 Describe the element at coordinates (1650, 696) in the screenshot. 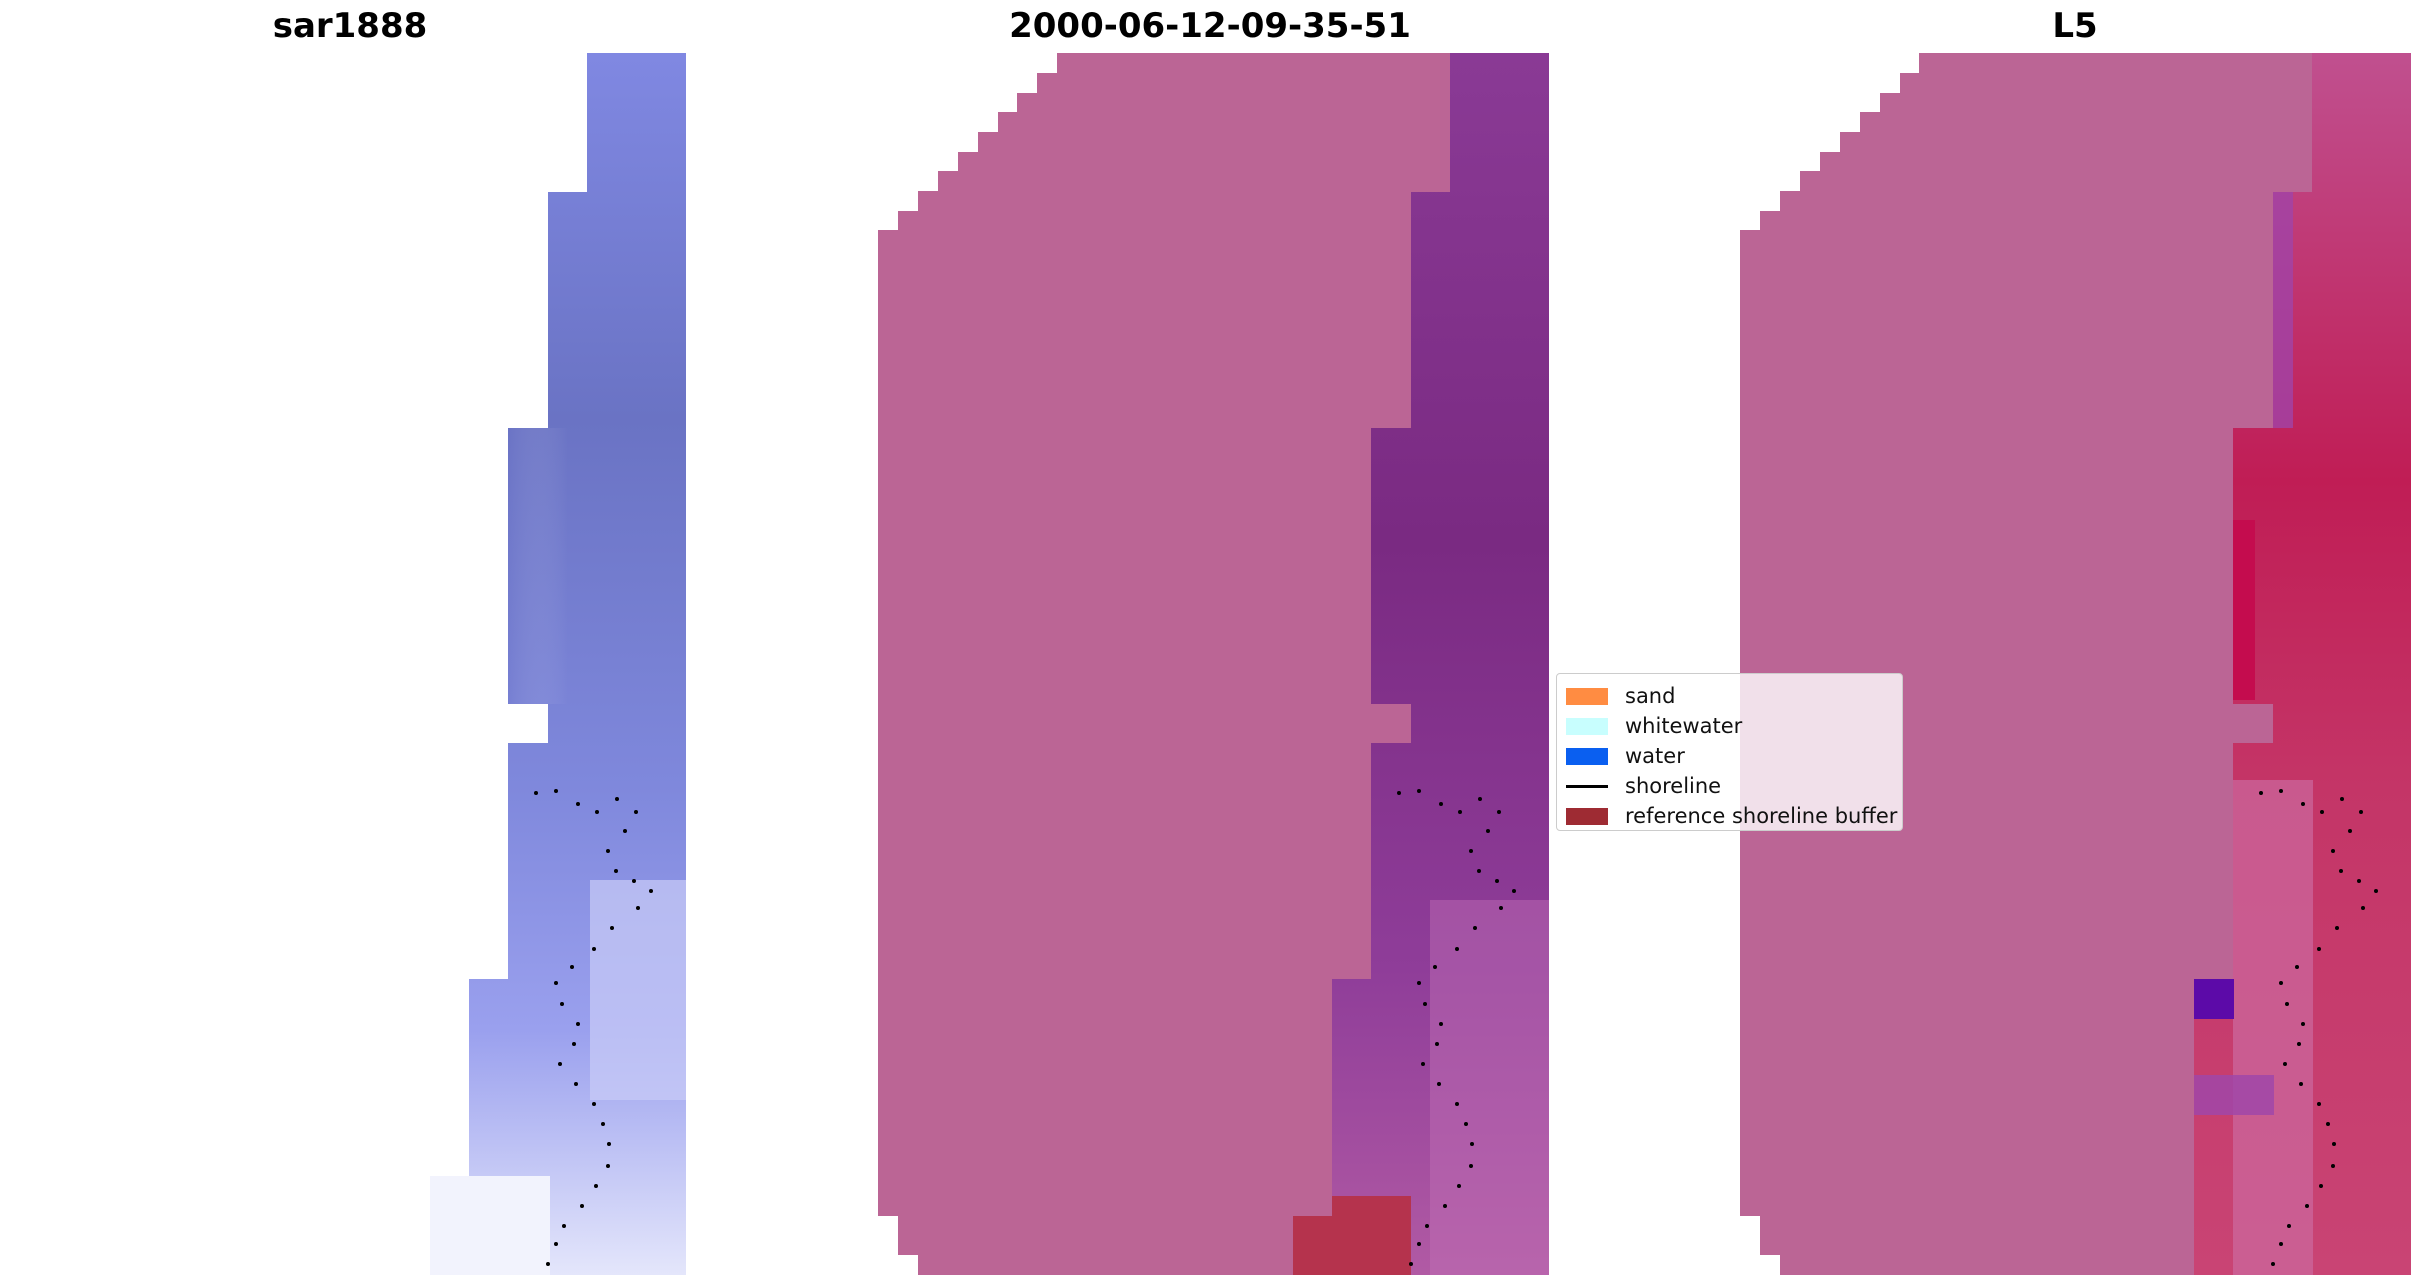

I see `legend-label: sand` at that location.